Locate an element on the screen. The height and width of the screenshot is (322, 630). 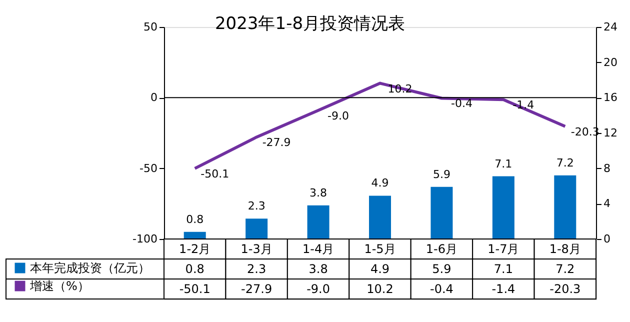
data-label: 0.8 is located at coordinates (194, 269).